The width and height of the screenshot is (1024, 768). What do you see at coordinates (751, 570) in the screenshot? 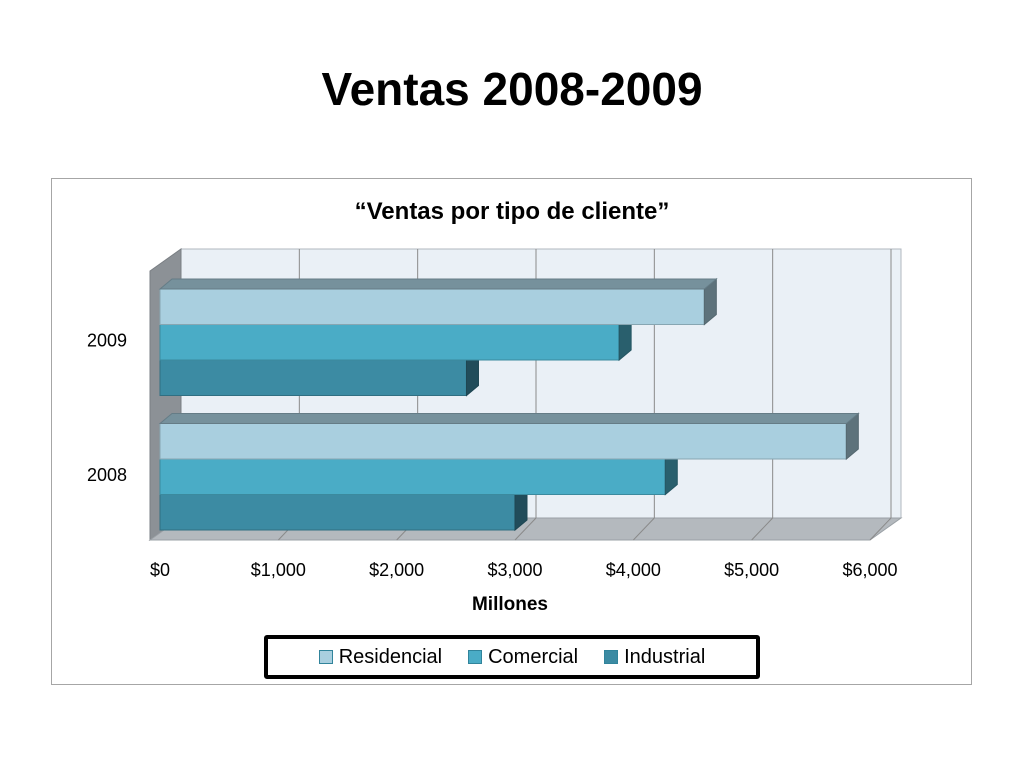
I see `x-tick-label: $5,000` at bounding box center [751, 570].